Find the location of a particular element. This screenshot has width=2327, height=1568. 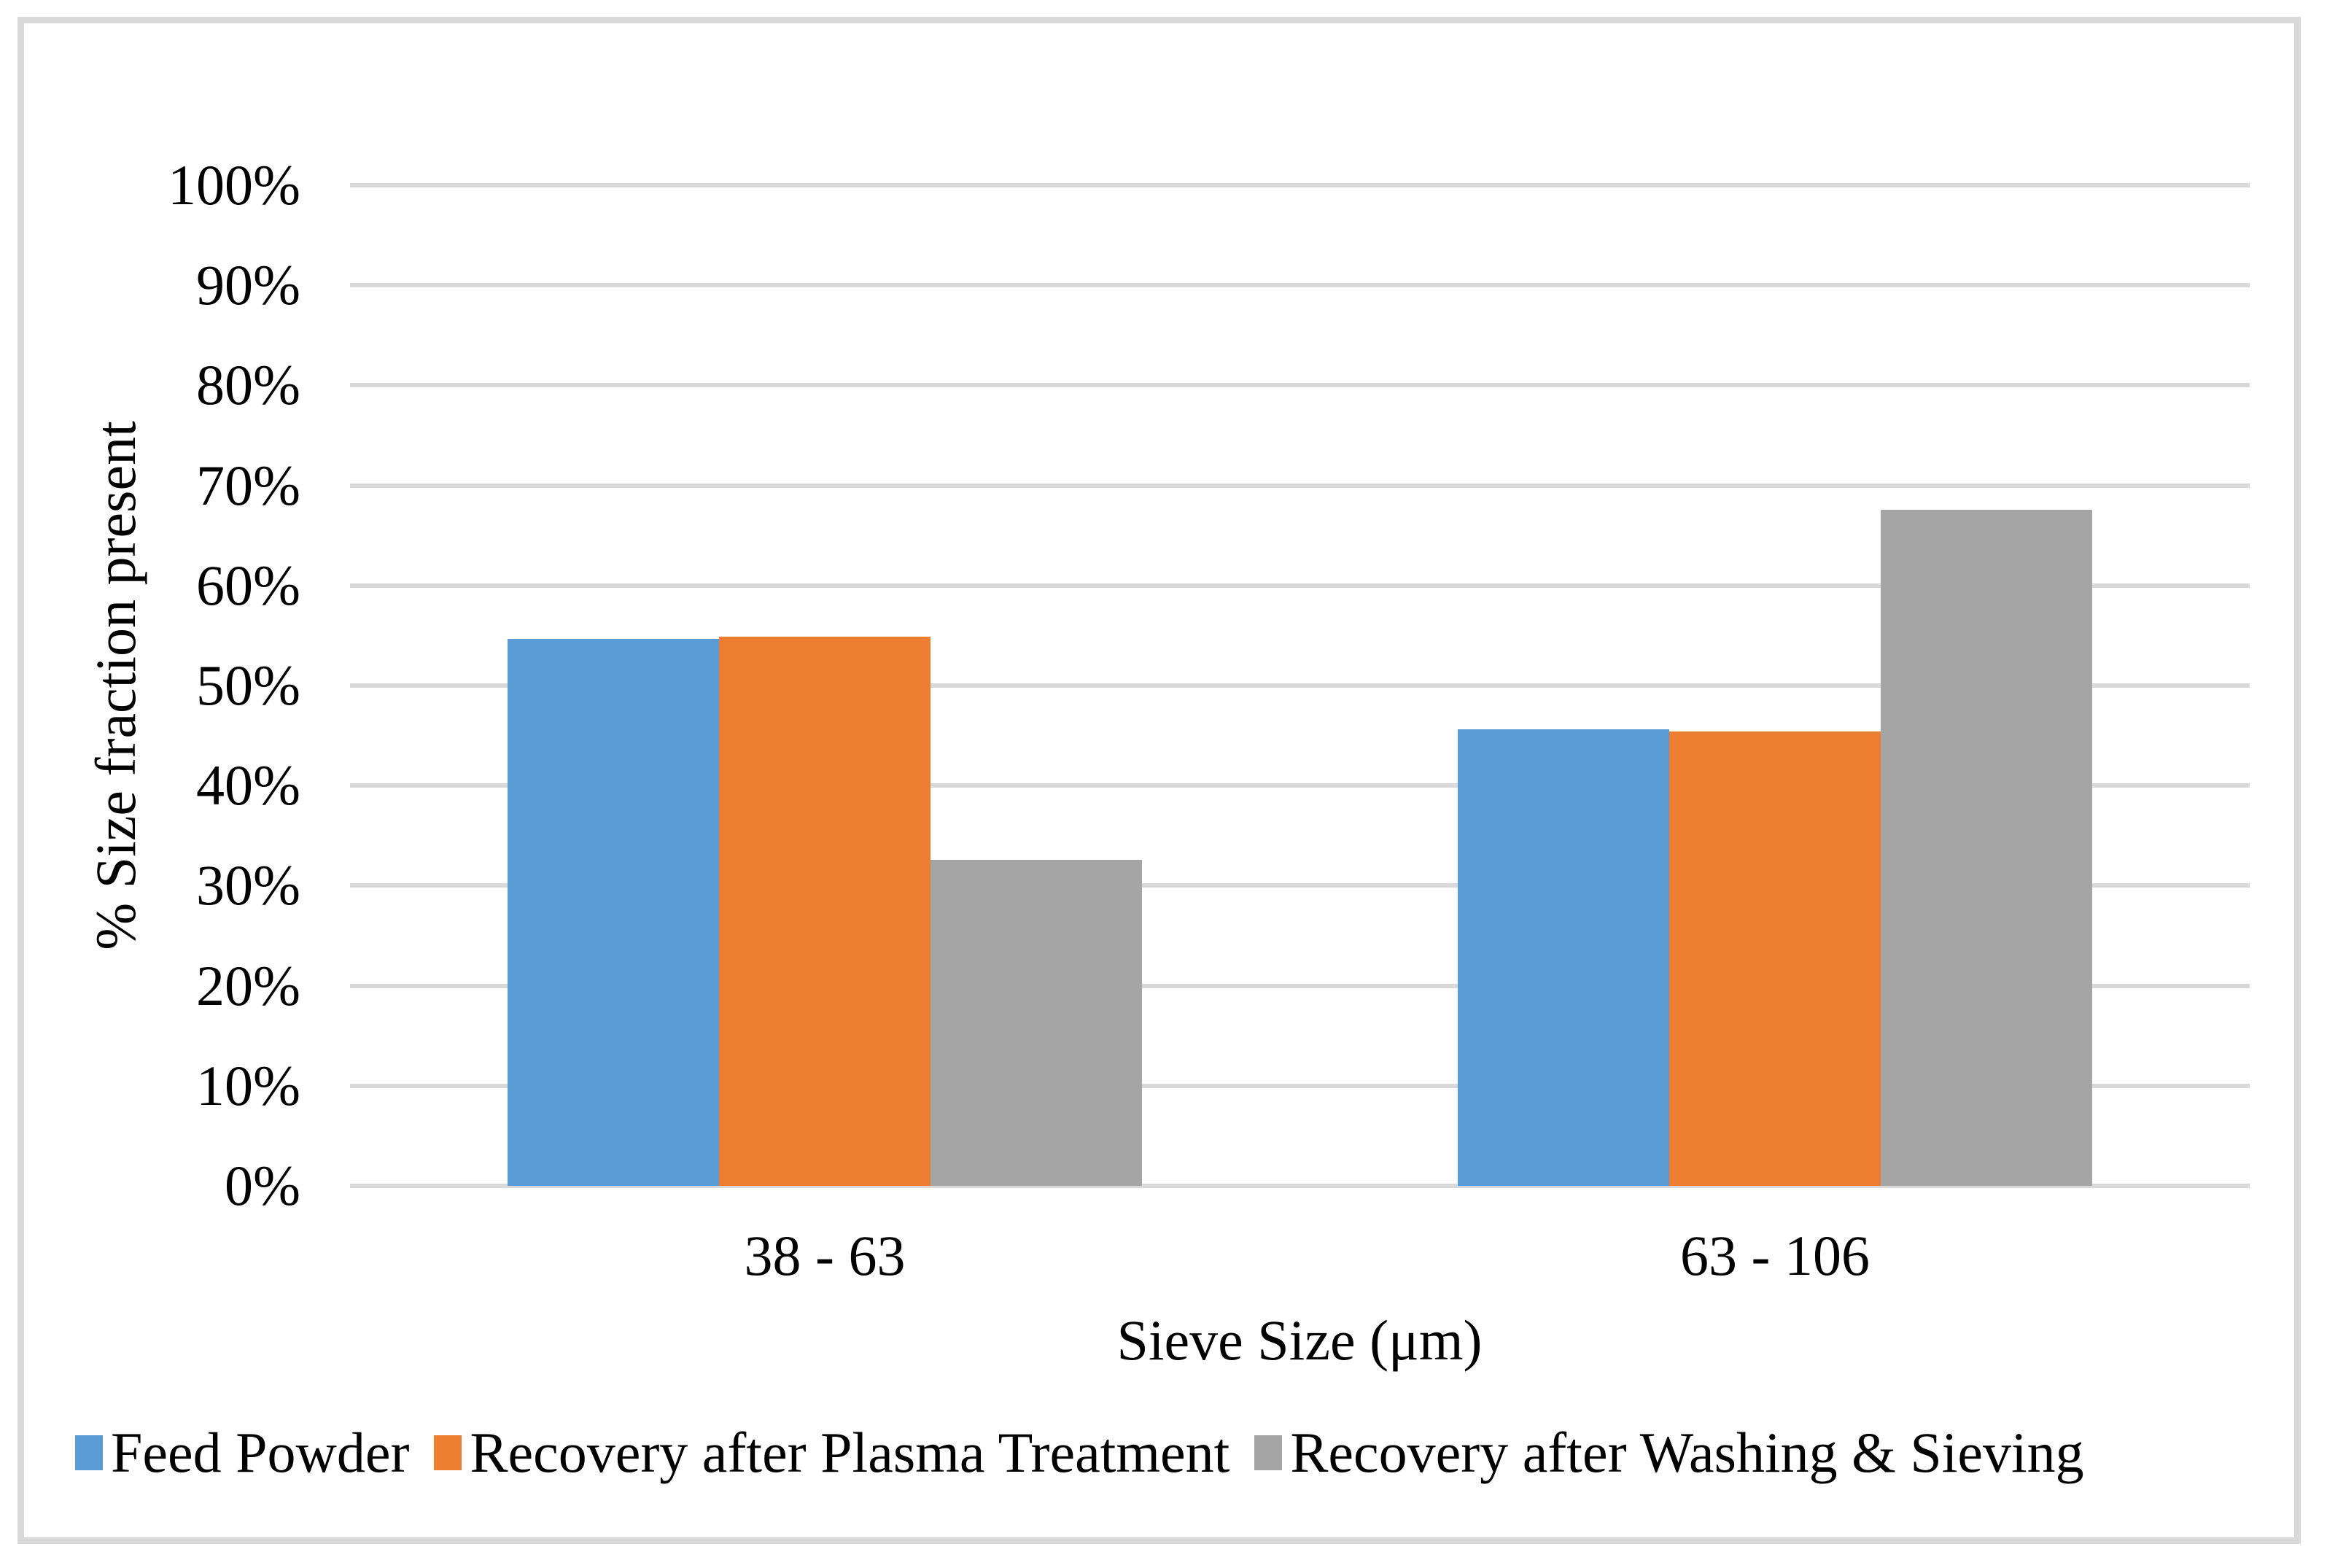

y-tick-label-0: 0% is located at coordinates (262, 1185).